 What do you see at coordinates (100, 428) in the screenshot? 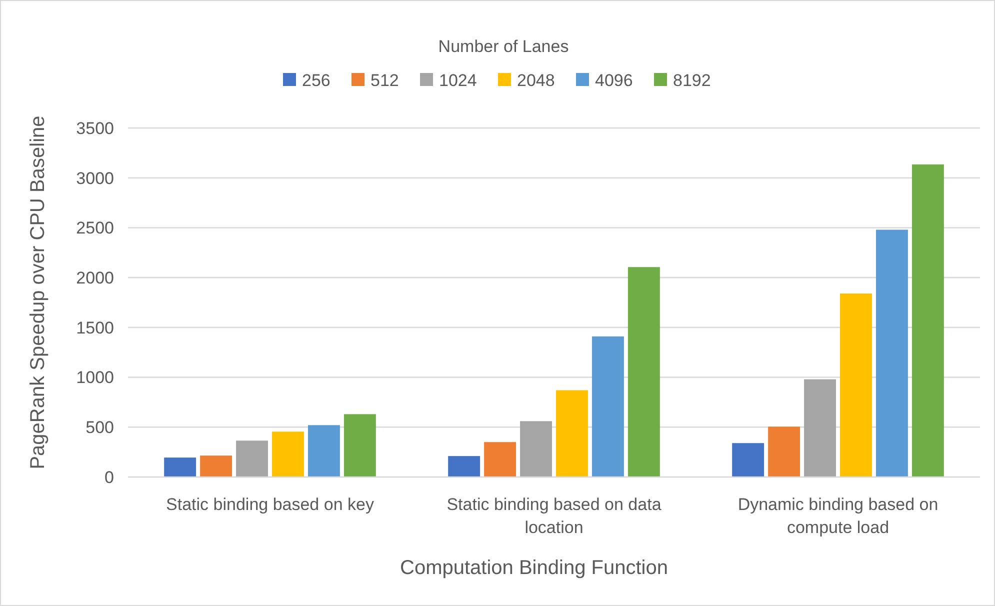
I see `y-tick-label: 500` at bounding box center [100, 428].